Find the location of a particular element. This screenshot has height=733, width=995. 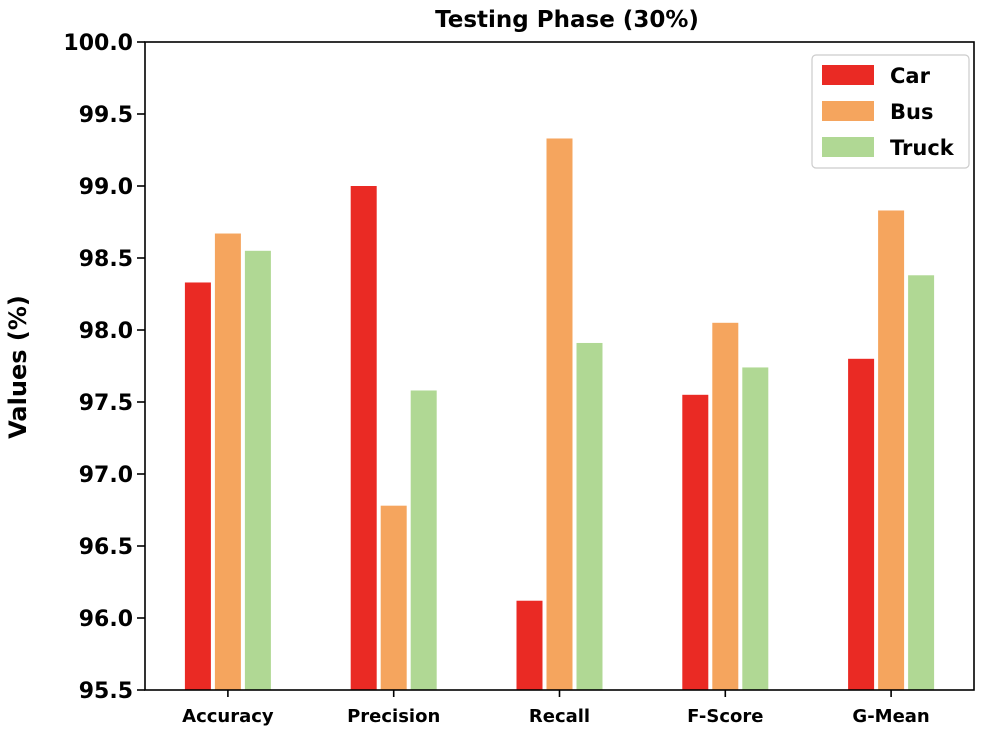

bar-truck-g-mean is located at coordinates (921, 482).